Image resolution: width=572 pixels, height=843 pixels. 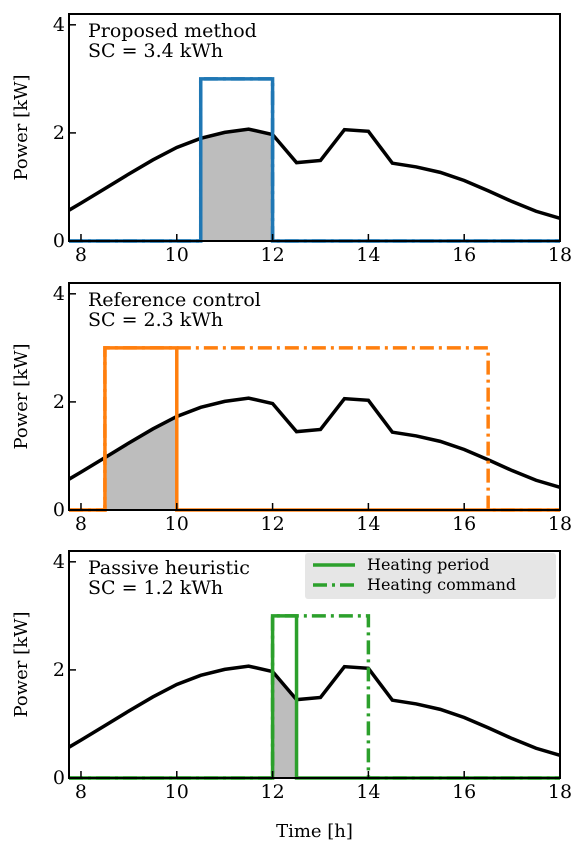 What do you see at coordinates (155, 320) in the screenshot?
I see `annotation-sc: SC = 2.3 kWh` at bounding box center [155, 320].